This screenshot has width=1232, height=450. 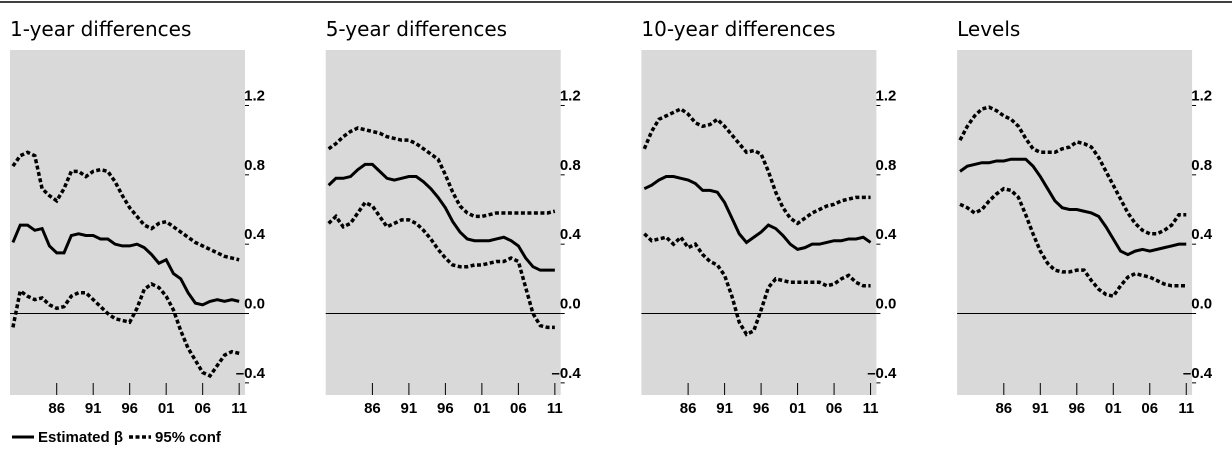 What do you see at coordinates (188, 437) in the screenshot?
I see `legend-label: 95% conf` at bounding box center [188, 437].